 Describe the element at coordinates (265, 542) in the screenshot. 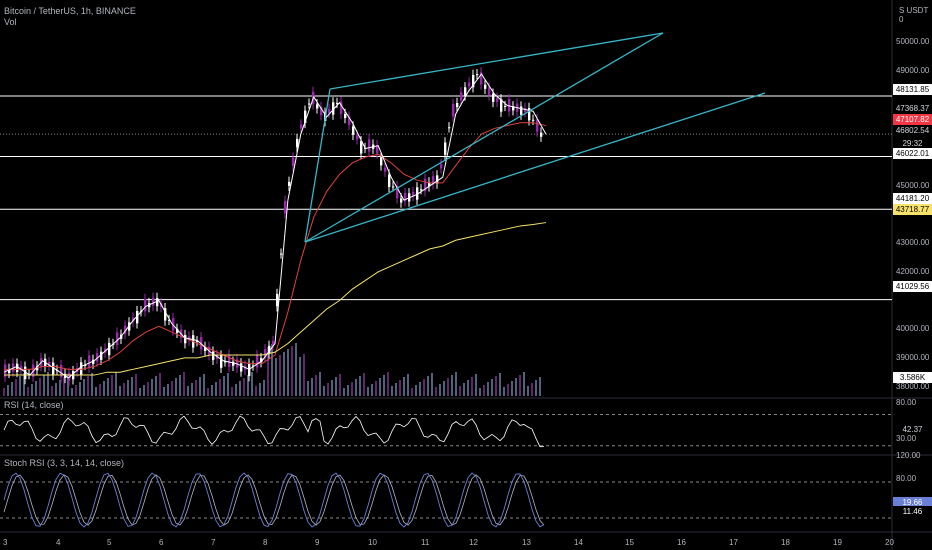

I see `x-axis-tick: 8` at that location.